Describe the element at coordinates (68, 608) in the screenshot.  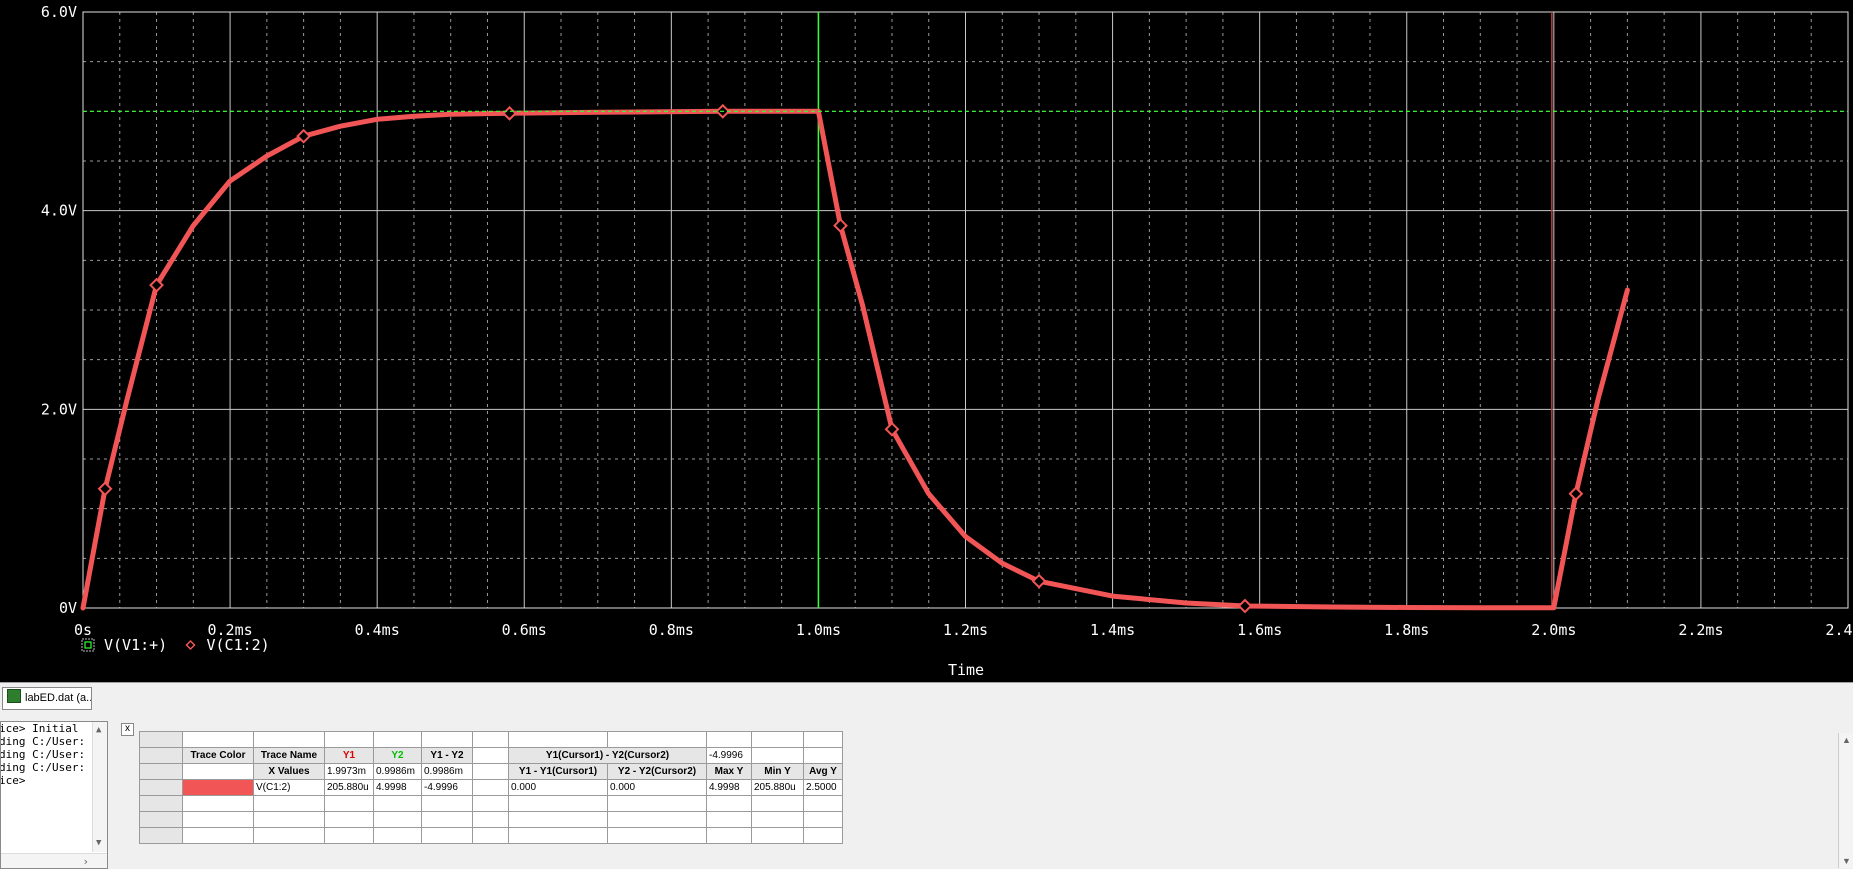
I see `y-tick-label: 0V` at that location.